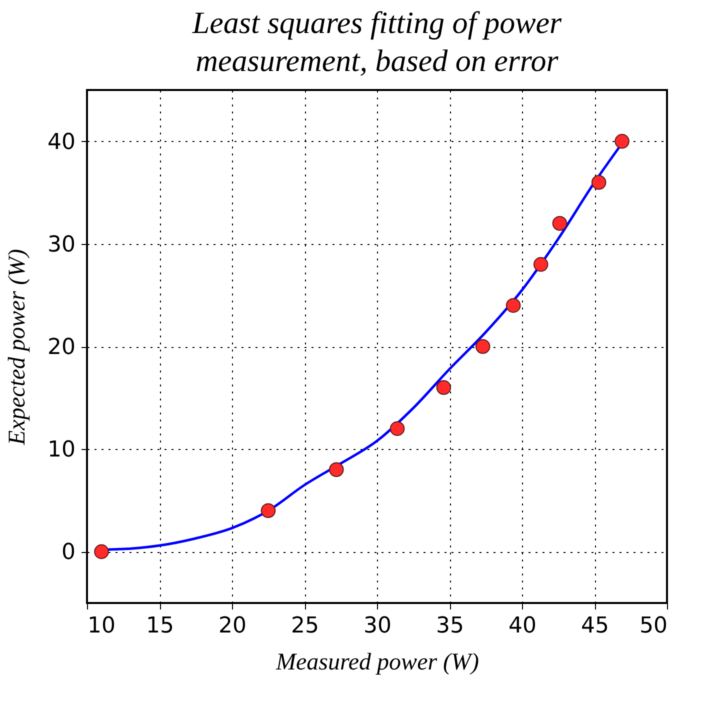 Image resolution: width=717 pixels, height=708 pixels. Describe the element at coordinates (654, 626) in the screenshot. I see `x-tick-label: 50` at that location.